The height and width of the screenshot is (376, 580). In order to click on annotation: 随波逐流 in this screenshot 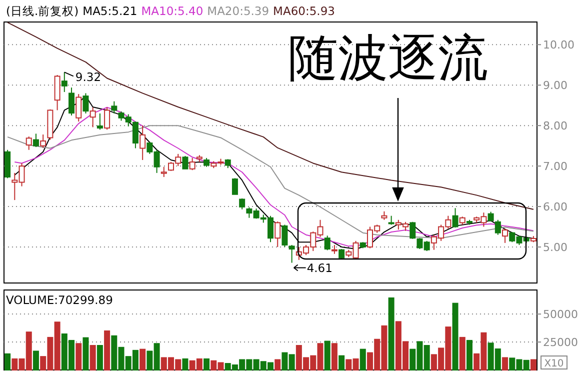, I will do `click(388, 58)`.